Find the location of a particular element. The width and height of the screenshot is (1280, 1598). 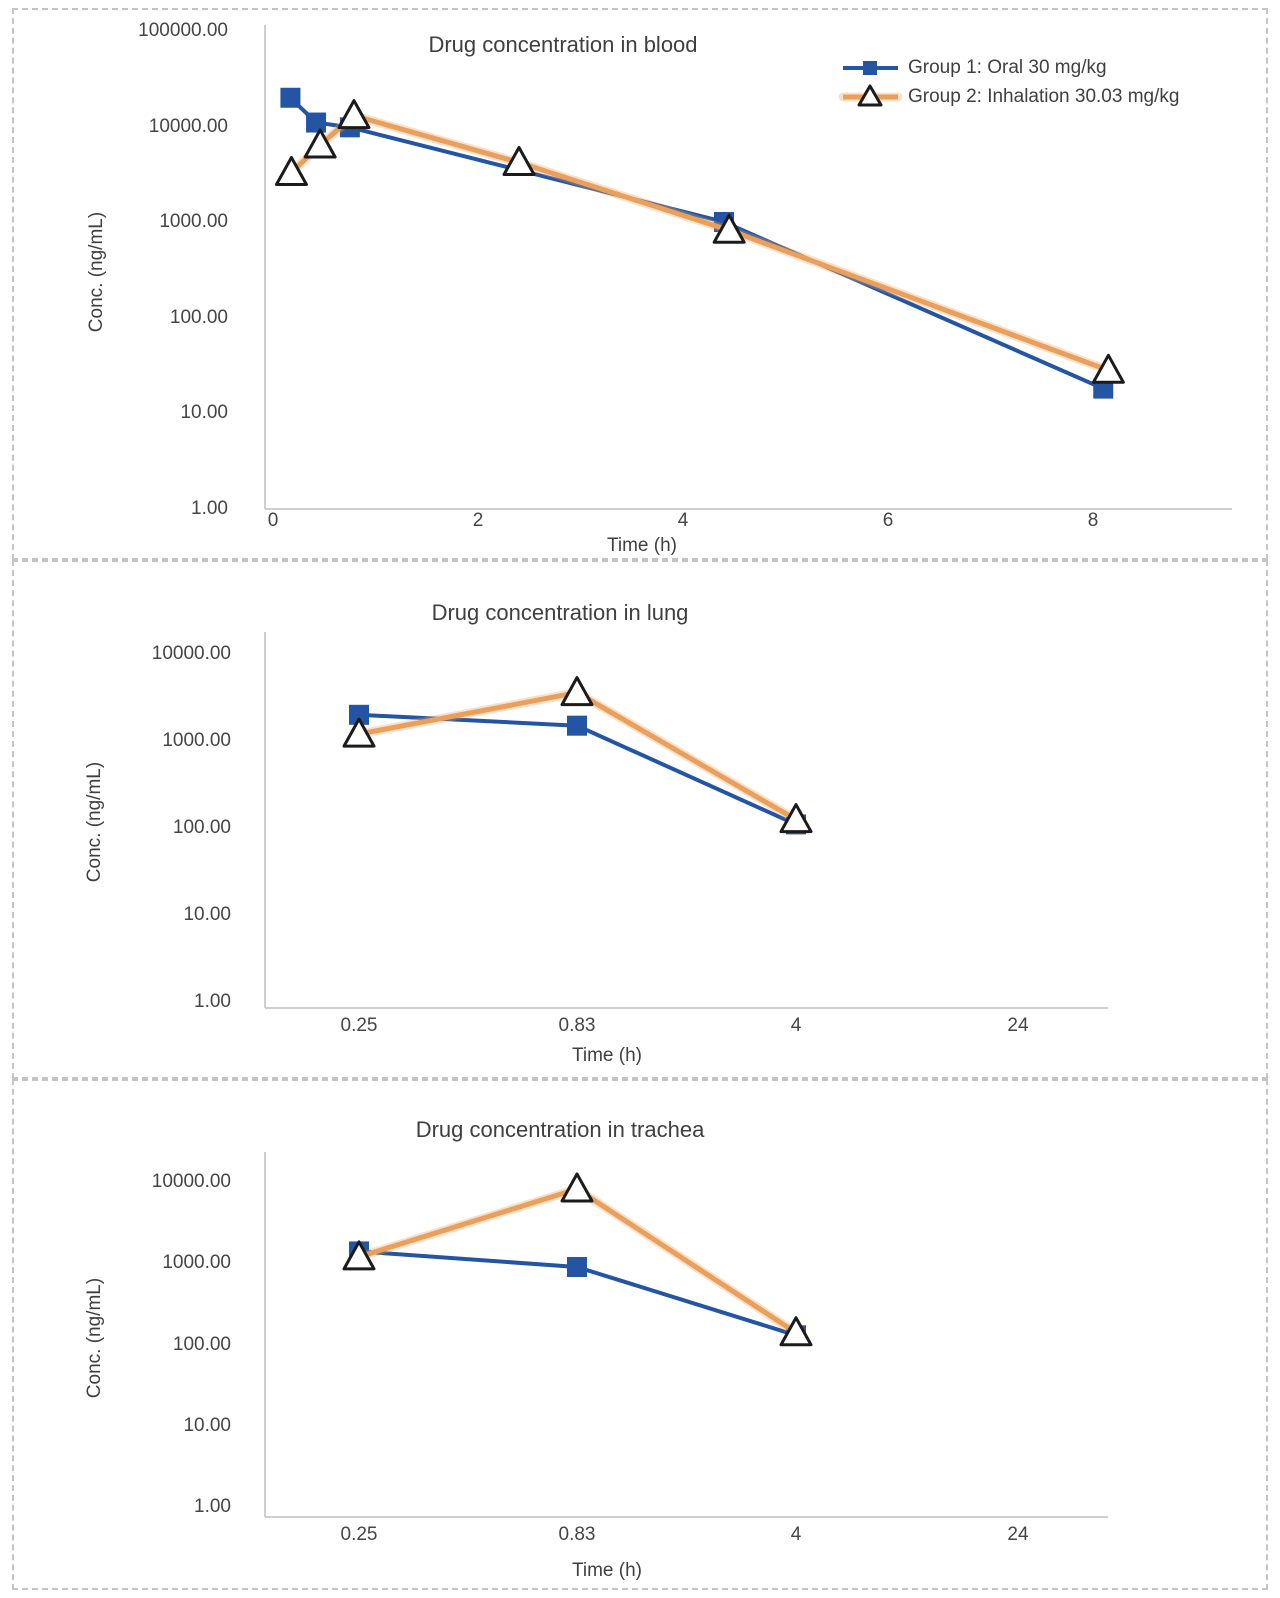

legend-label: Group 2: Inhalation 30.03 mg/kg is located at coordinates (1044, 96).